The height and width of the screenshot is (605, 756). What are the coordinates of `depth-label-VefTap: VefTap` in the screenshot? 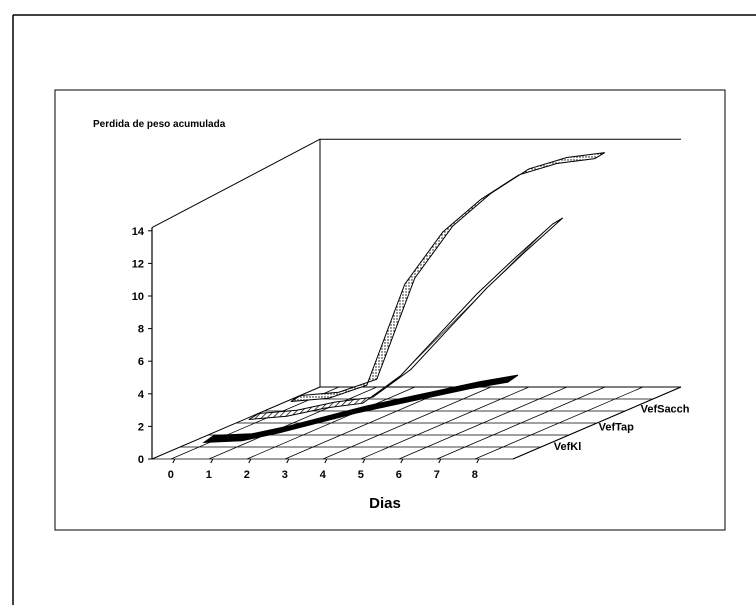 It's located at (617, 428).